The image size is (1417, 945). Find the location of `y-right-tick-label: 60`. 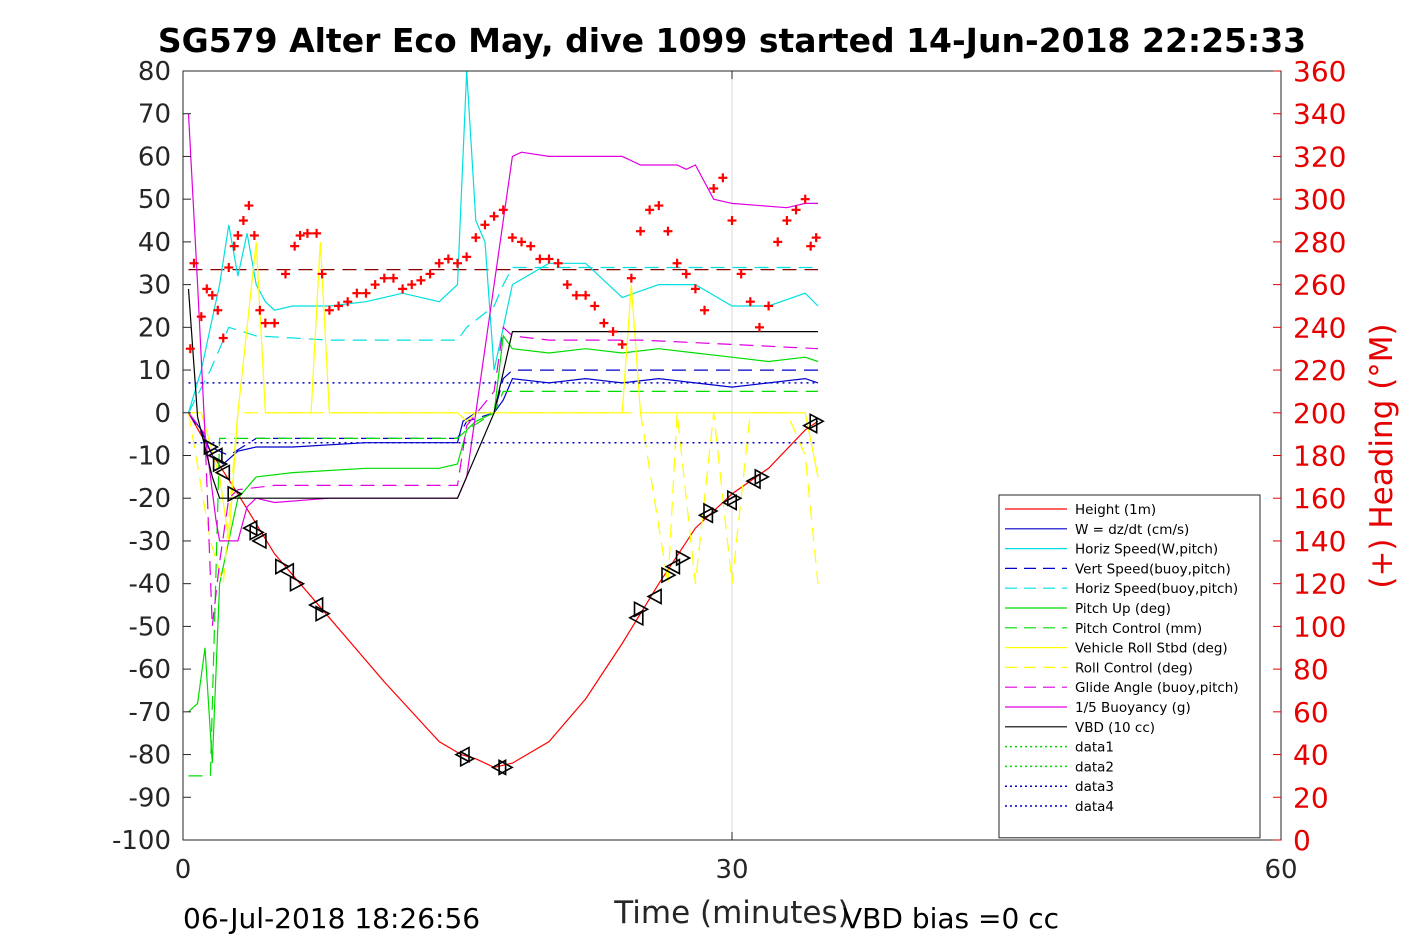

y-right-tick-label: 60 is located at coordinates (1311, 712).